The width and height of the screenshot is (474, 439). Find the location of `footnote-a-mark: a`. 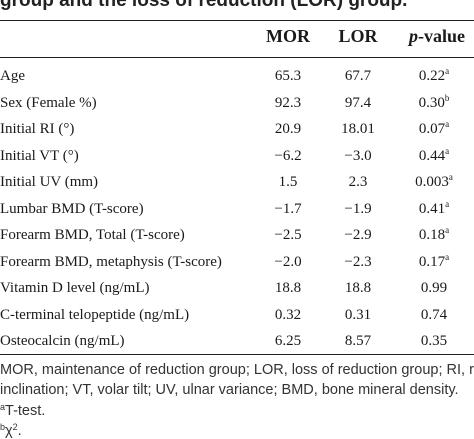

footnote-a-mark: a is located at coordinates (3, 407).